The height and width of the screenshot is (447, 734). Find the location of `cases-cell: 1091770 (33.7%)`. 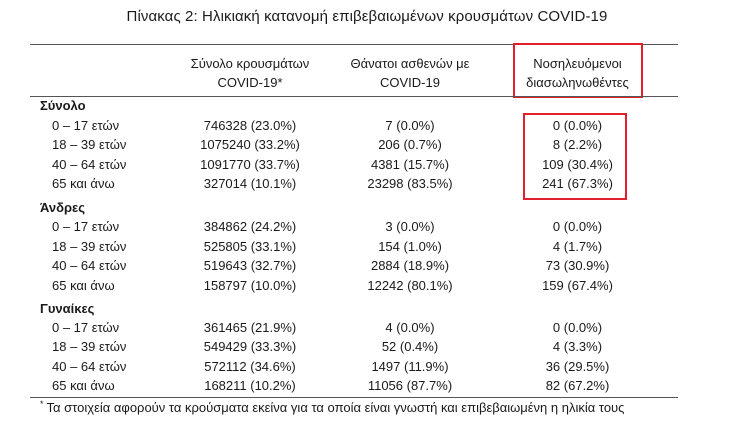

cases-cell: 1091770 (33.7%) is located at coordinates (250, 164).